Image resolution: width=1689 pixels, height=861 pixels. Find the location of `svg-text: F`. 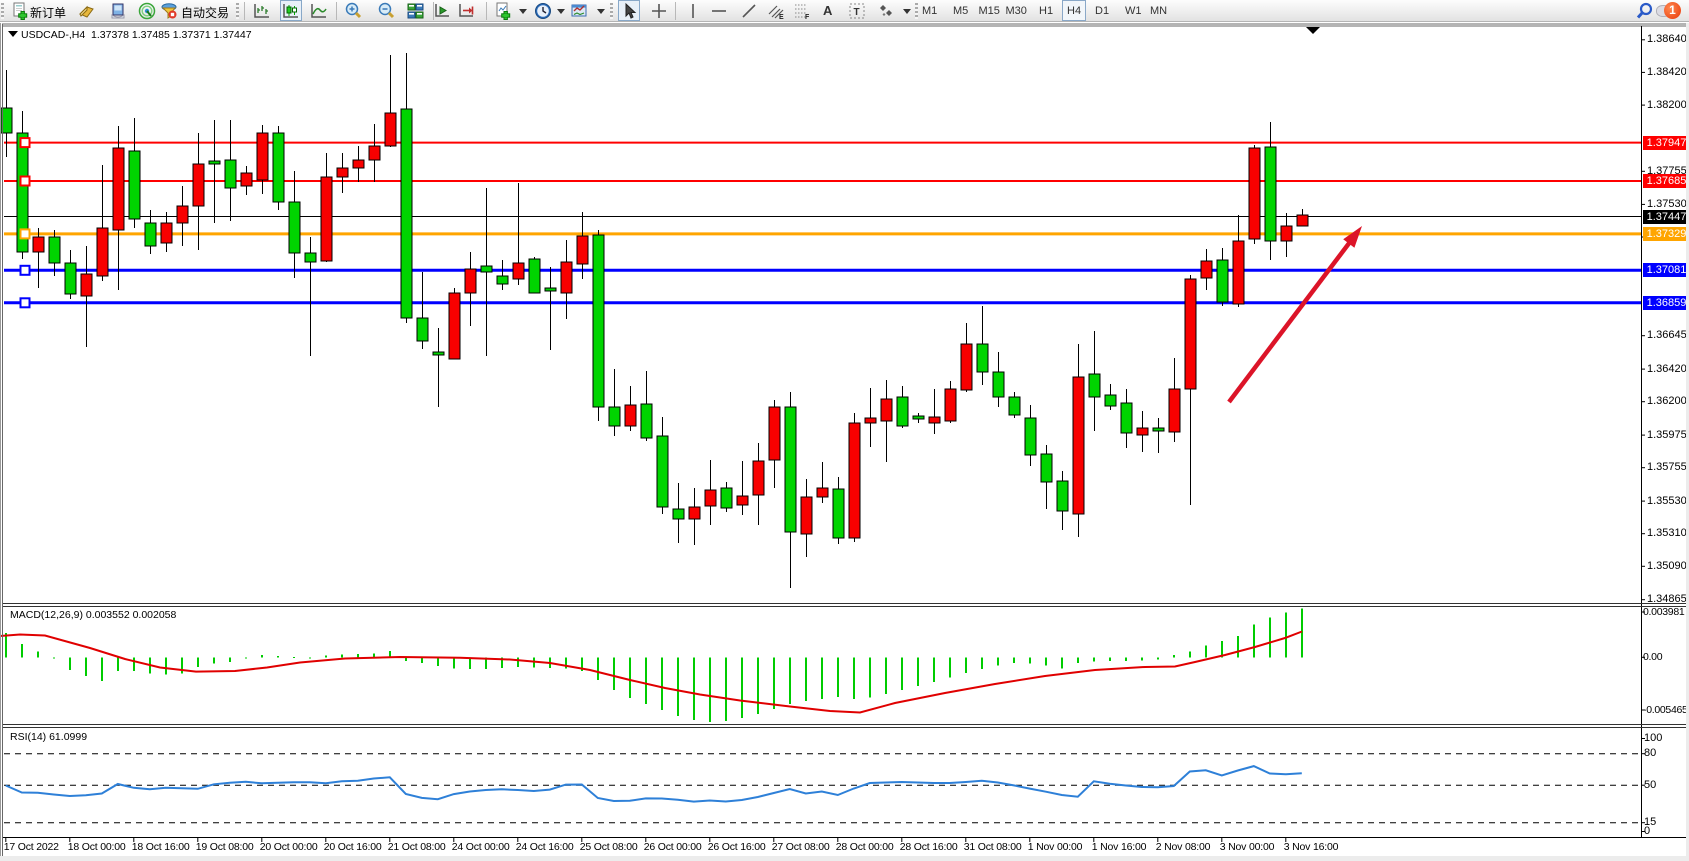

svg-text: F is located at coordinates (807, 17).